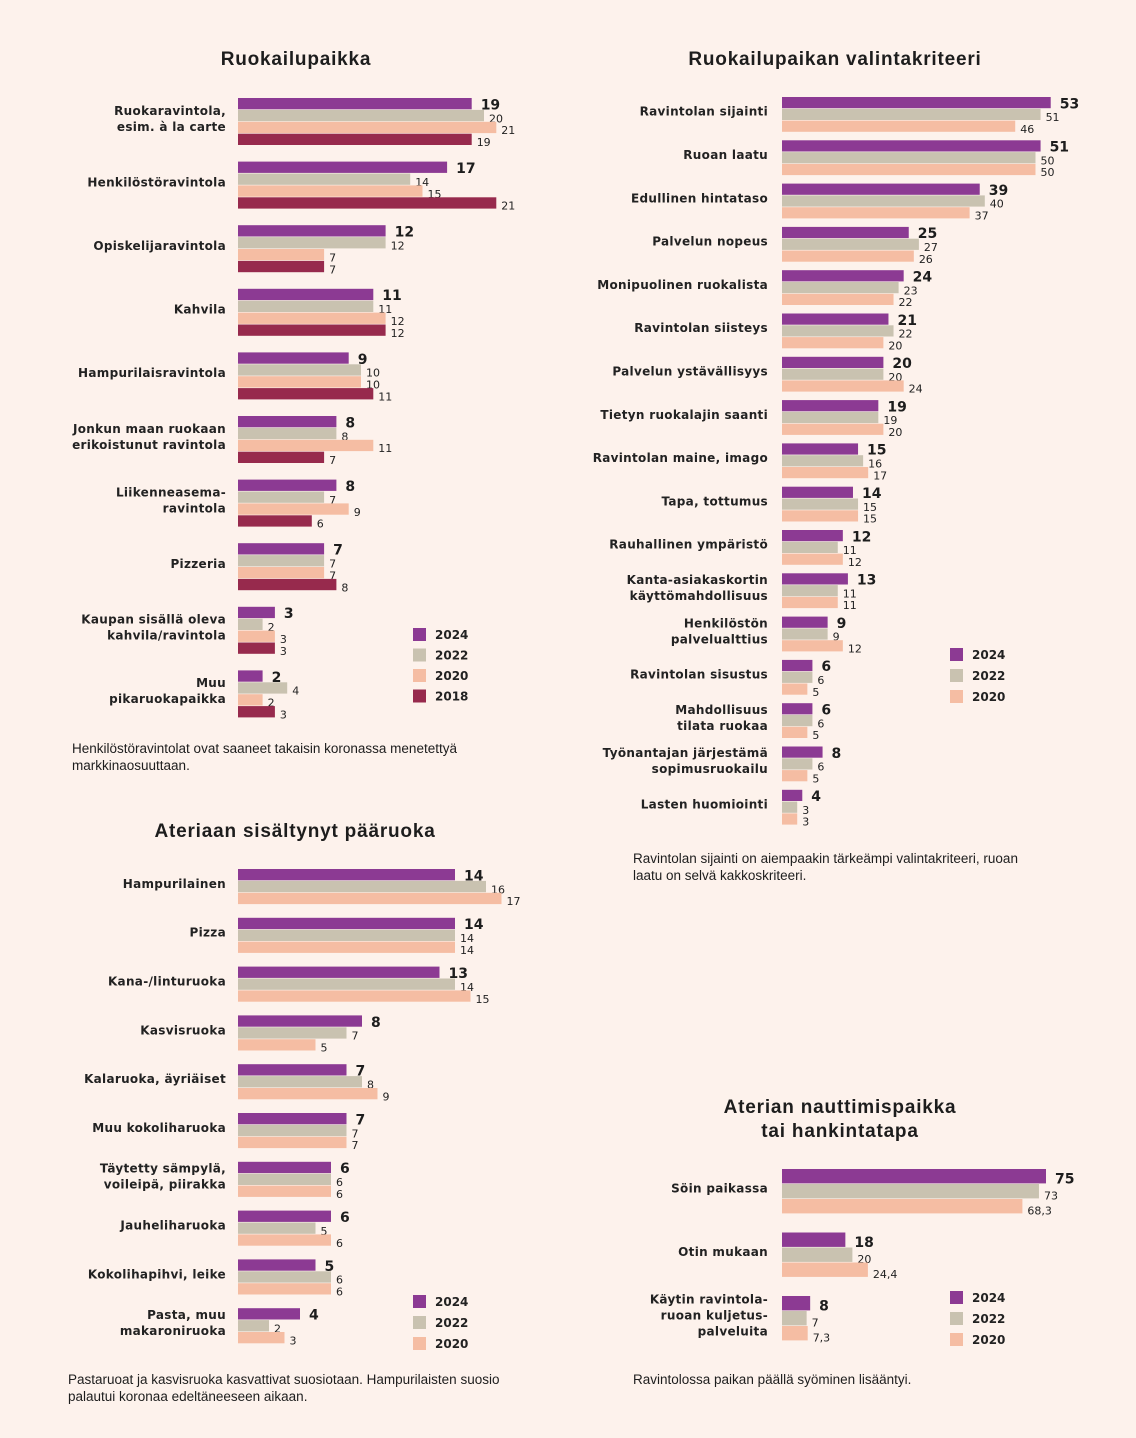 Image resolution: width=1136 pixels, height=1438 pixels. What do you see at coordinates (451, 656) in the screenshot?
I see `legend-label: 2022` at bounding box center [451, 656].